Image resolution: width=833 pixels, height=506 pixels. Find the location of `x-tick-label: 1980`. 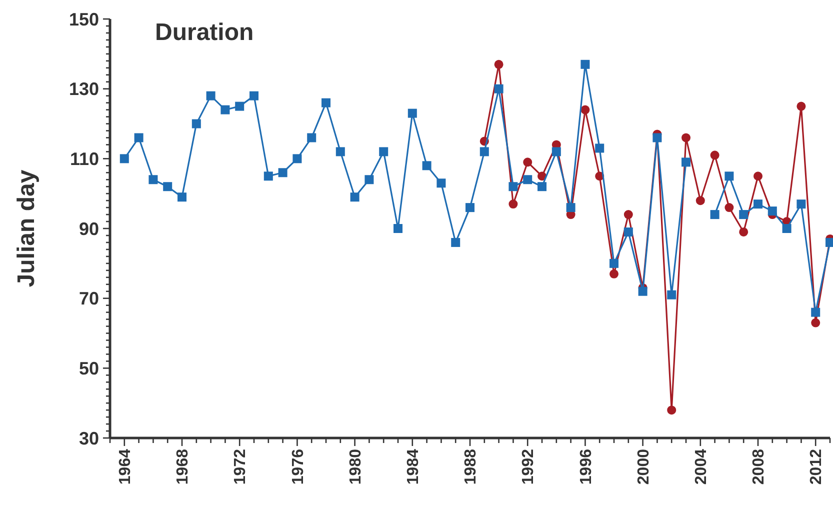

x-tick-label: 1980 is located at coordinates (355, 466).